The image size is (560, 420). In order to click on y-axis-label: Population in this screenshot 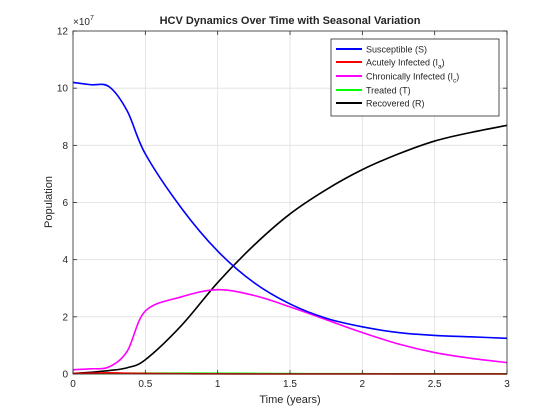, I will do `click(49, 202)`.